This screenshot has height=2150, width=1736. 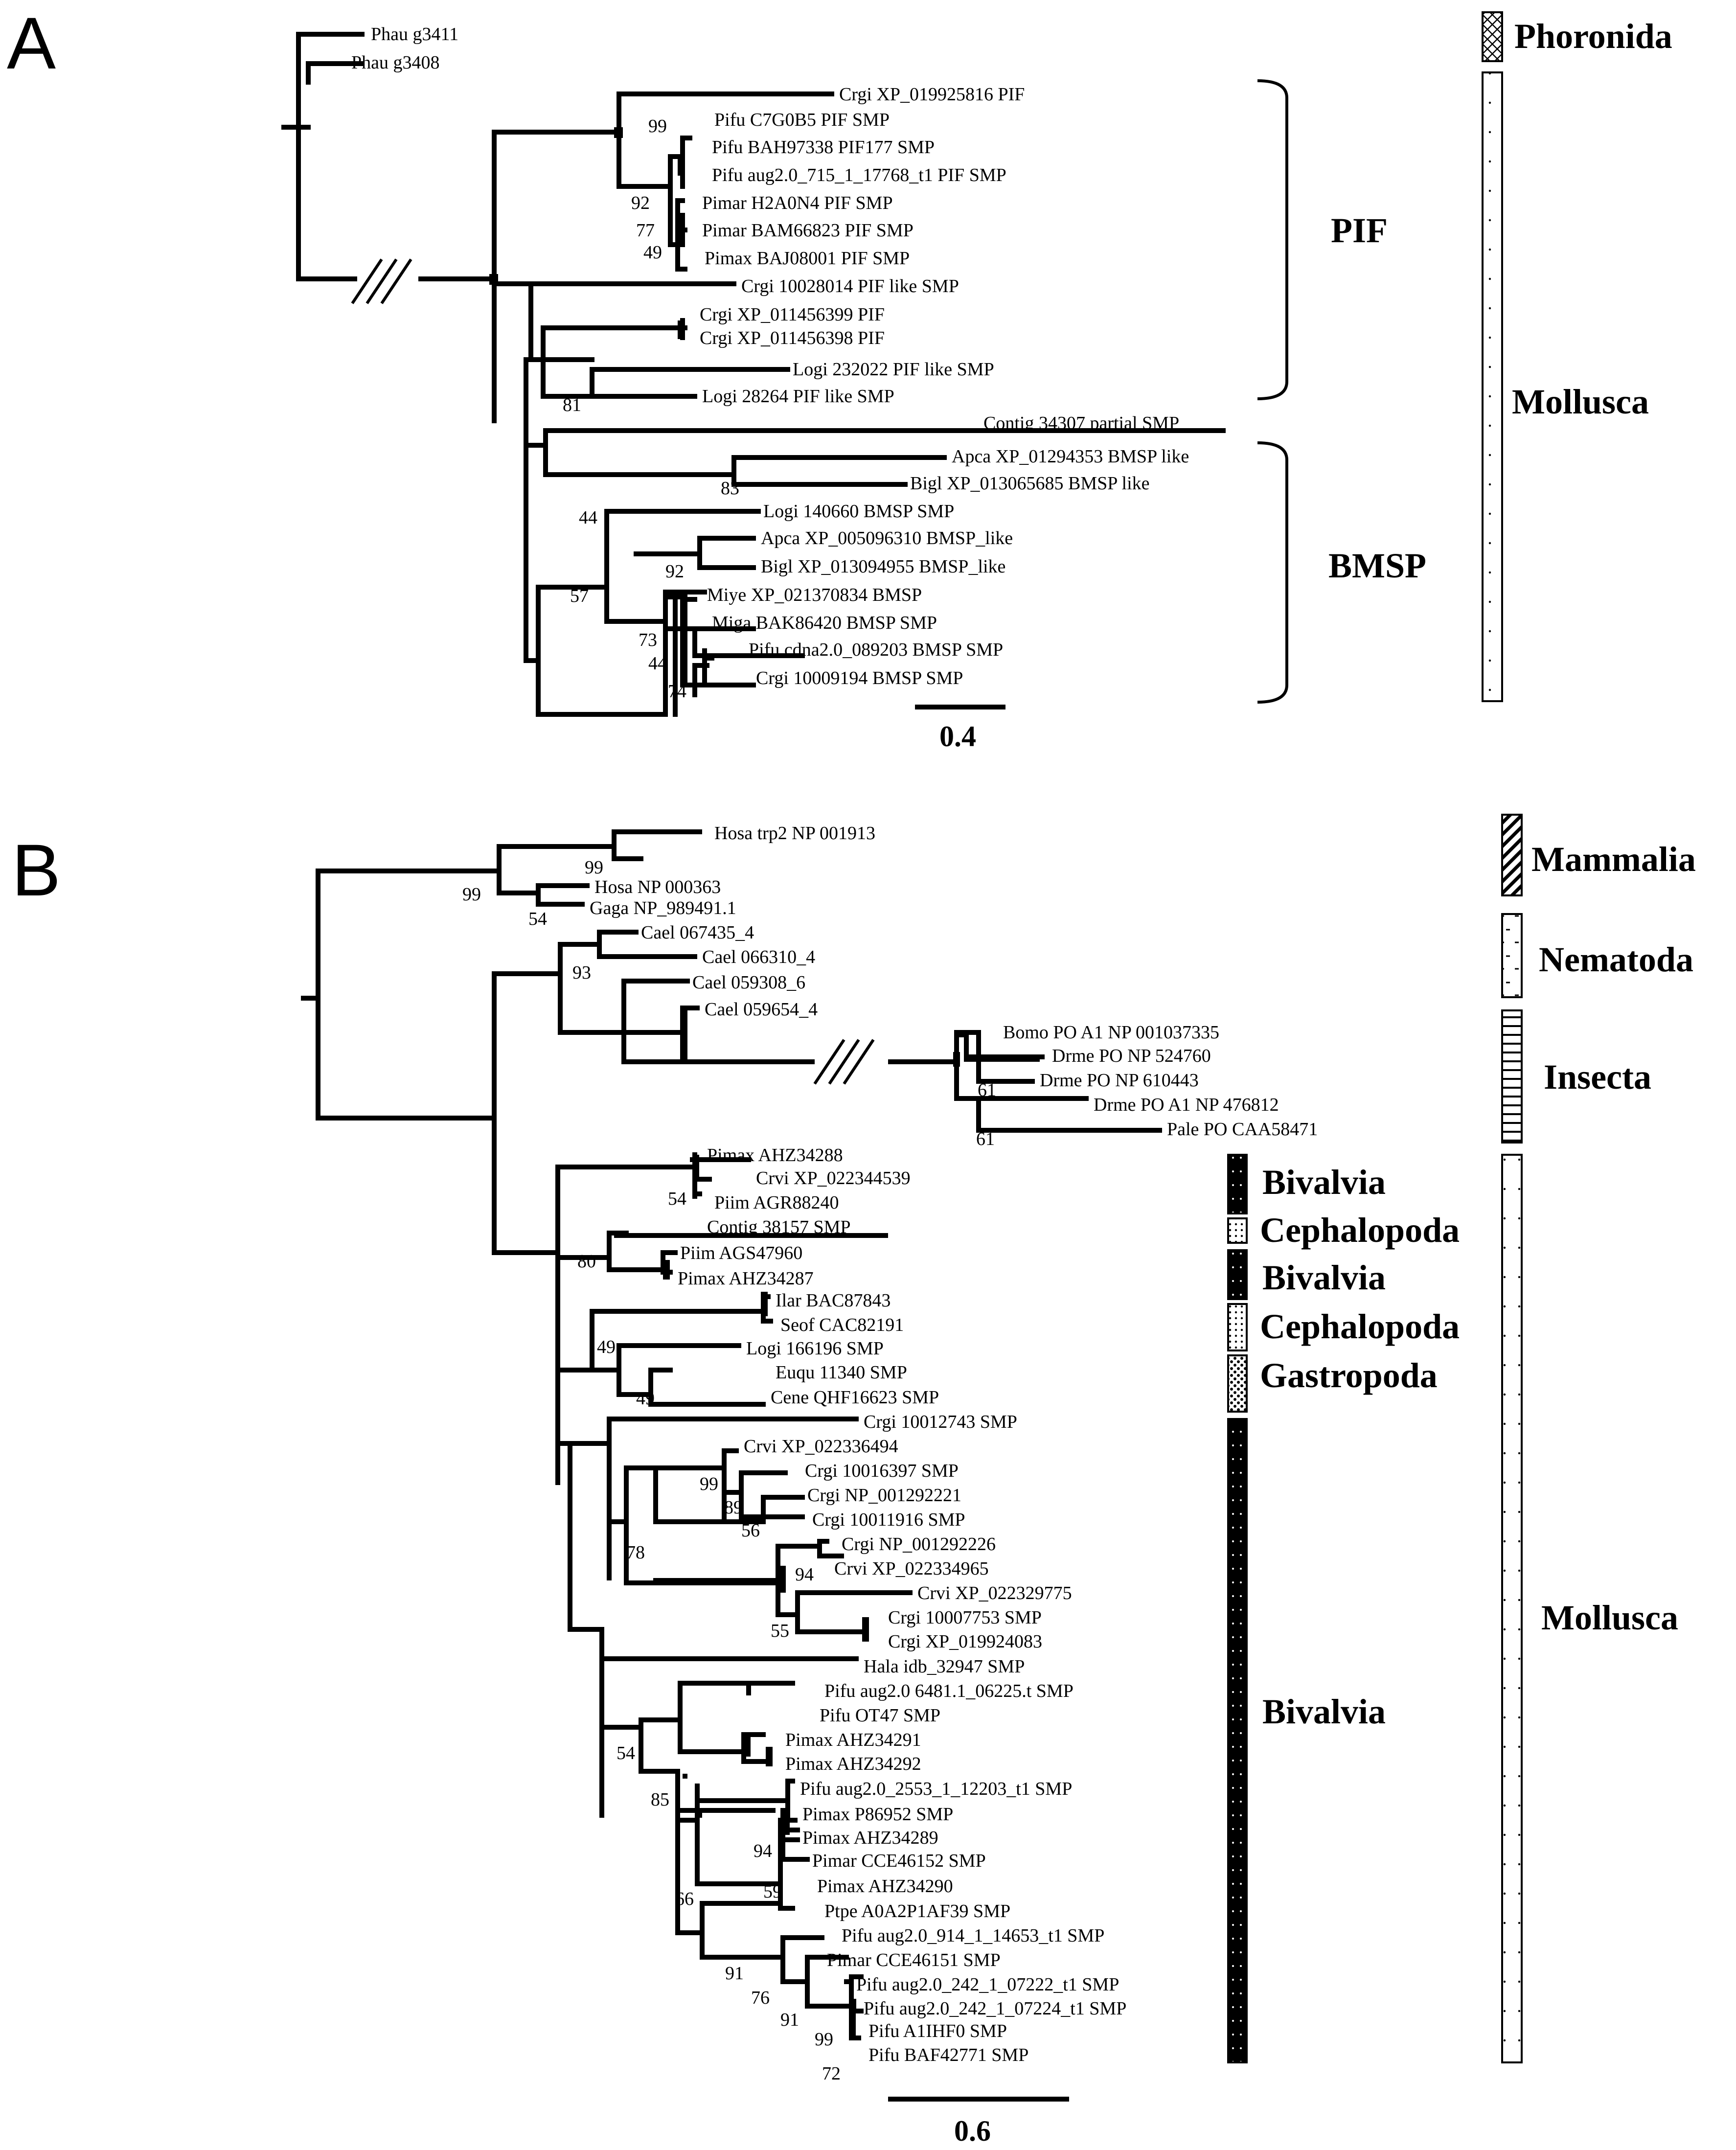 I want to click on leaf-label: Pifu C7G0B5 PIF SMP, so click(x=802, y=120).